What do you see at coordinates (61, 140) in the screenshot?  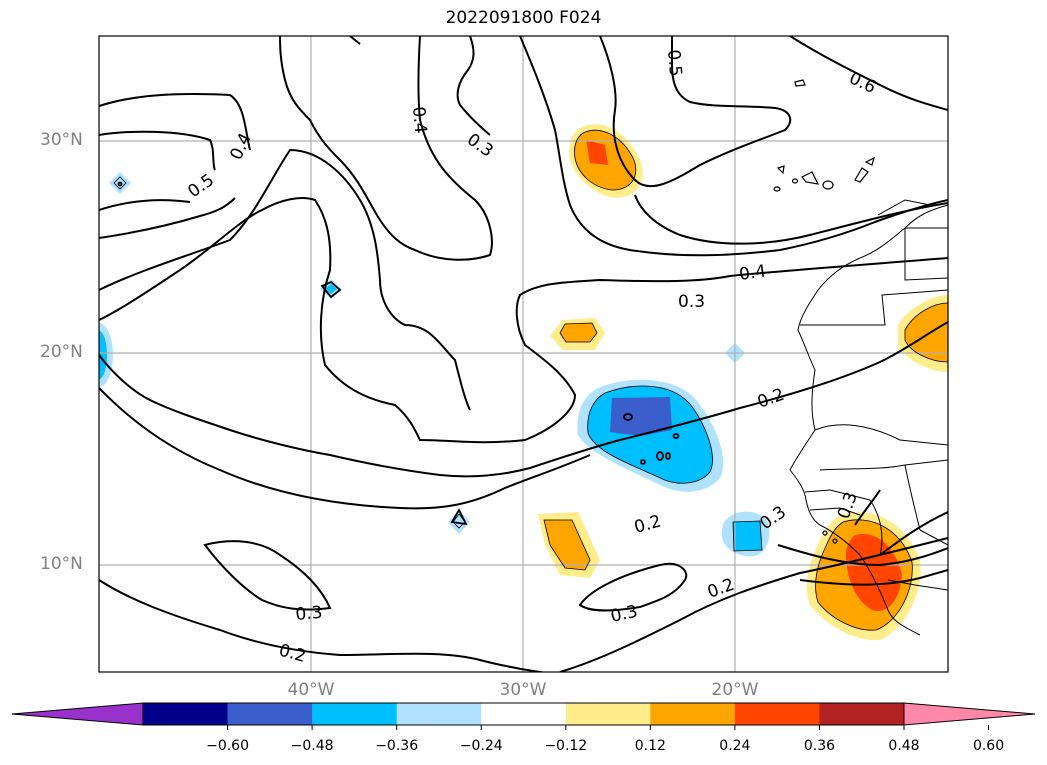 I see `lat-label-30n: 30°N` at bounding box center [61, 140].